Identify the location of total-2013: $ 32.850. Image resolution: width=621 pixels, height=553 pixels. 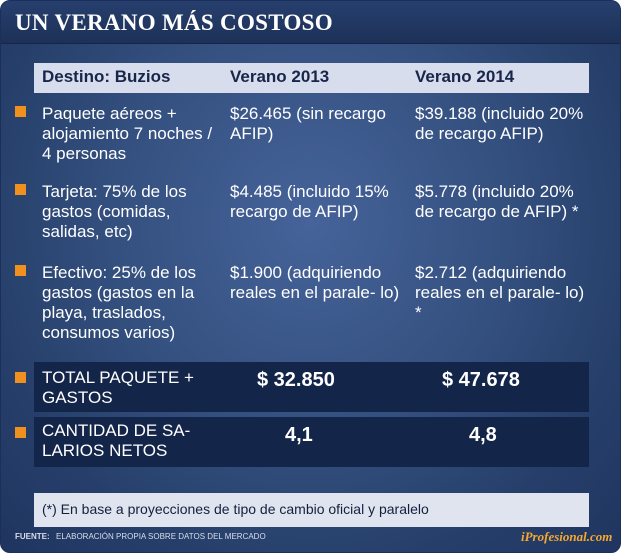
(296, 380).